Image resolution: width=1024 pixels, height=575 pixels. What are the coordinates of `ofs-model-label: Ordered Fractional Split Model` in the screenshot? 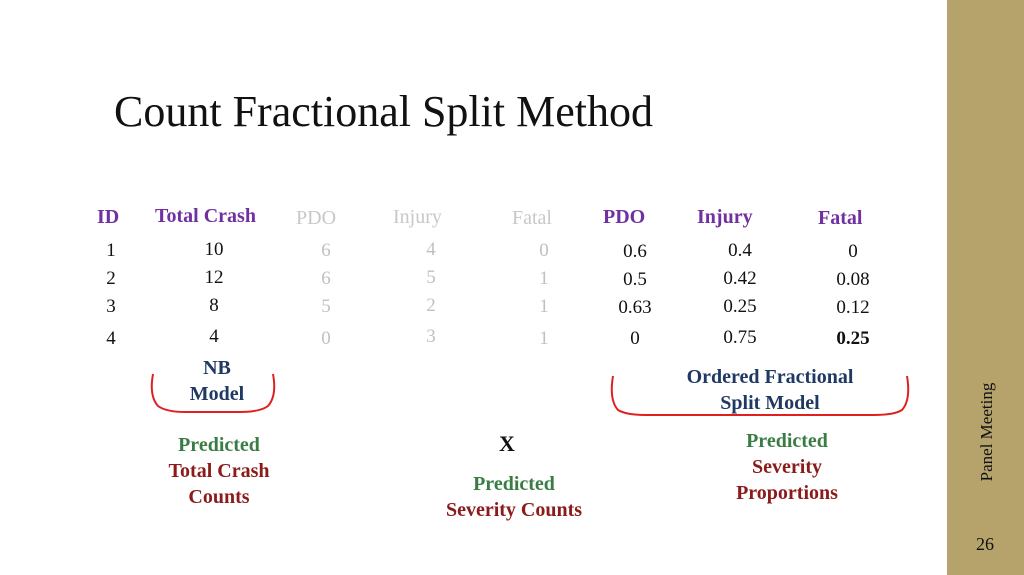 It's located at (770, 390).